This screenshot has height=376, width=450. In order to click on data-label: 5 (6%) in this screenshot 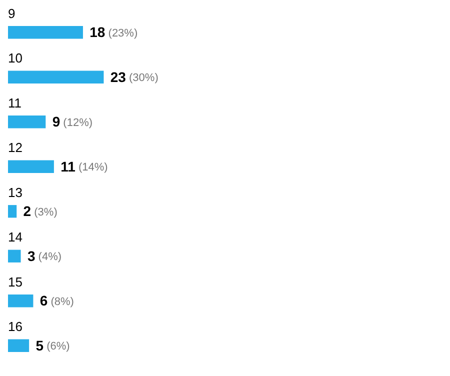, I will do `click(53, 345)`.